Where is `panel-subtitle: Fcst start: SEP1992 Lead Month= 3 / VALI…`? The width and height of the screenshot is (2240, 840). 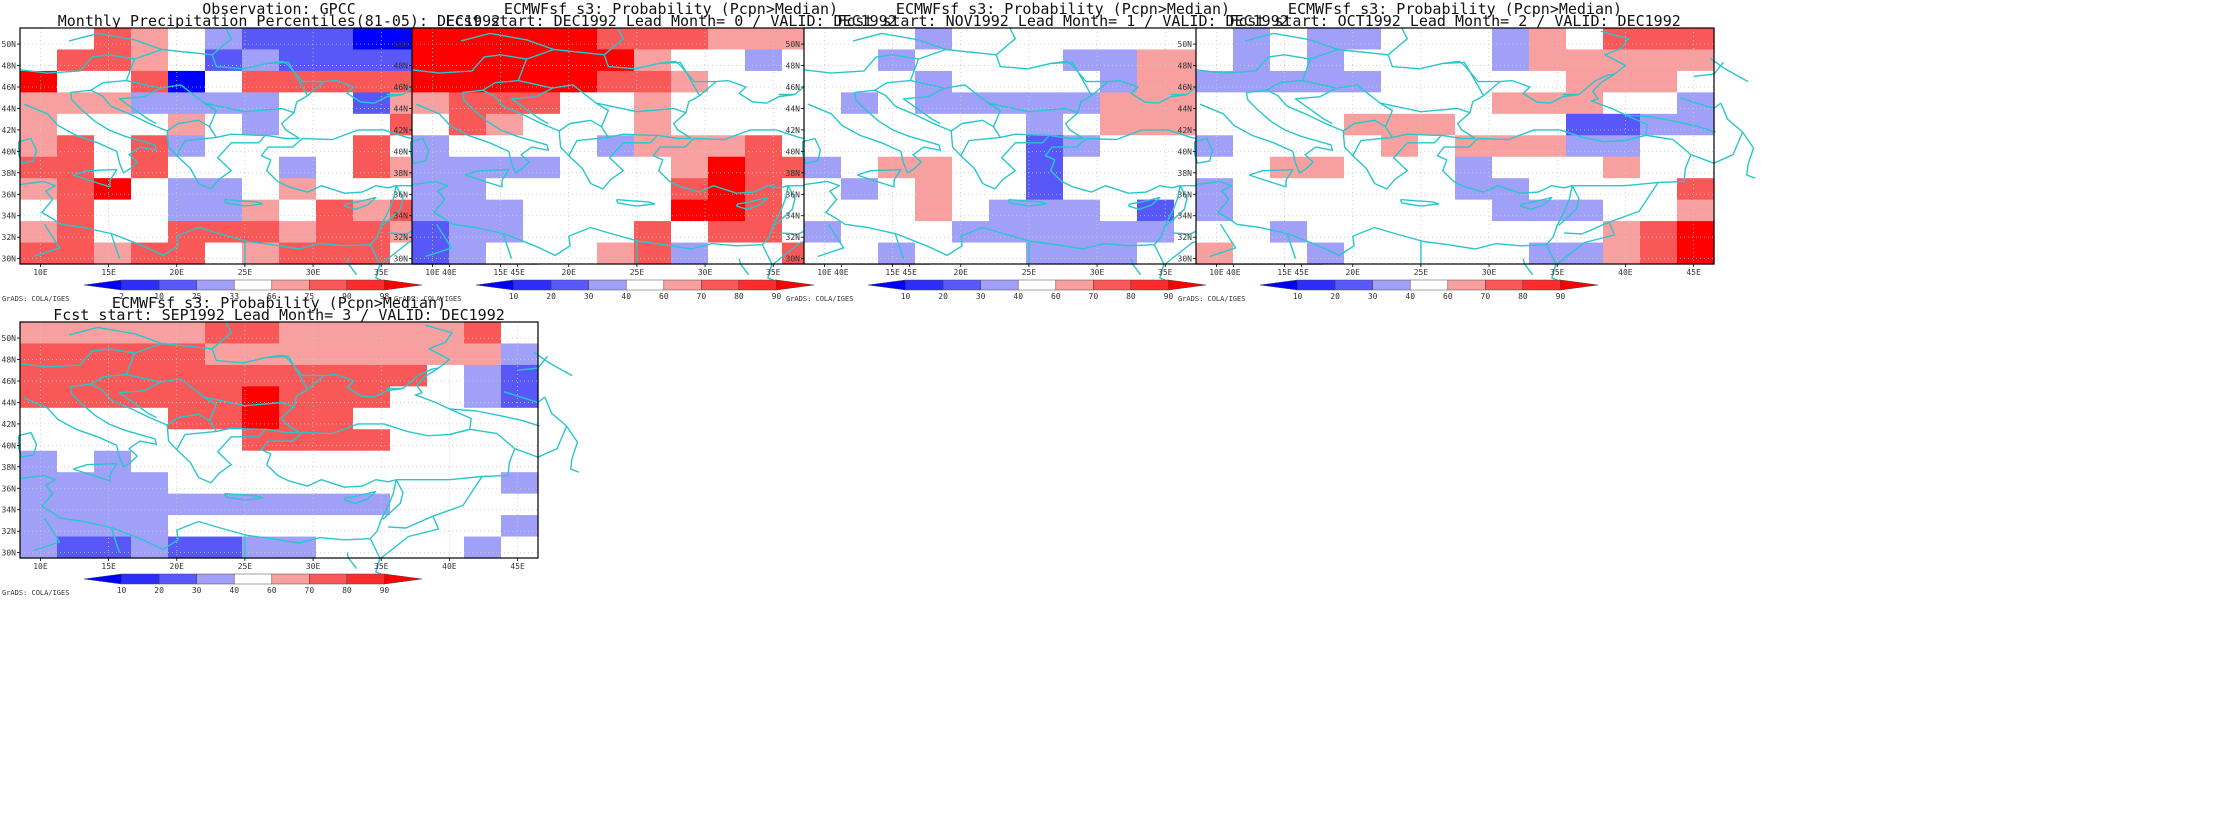
panel-subtitle: Fcst start: SEP1992 Lead Month= 3 / VALI… is located at coordinates (279, 315).